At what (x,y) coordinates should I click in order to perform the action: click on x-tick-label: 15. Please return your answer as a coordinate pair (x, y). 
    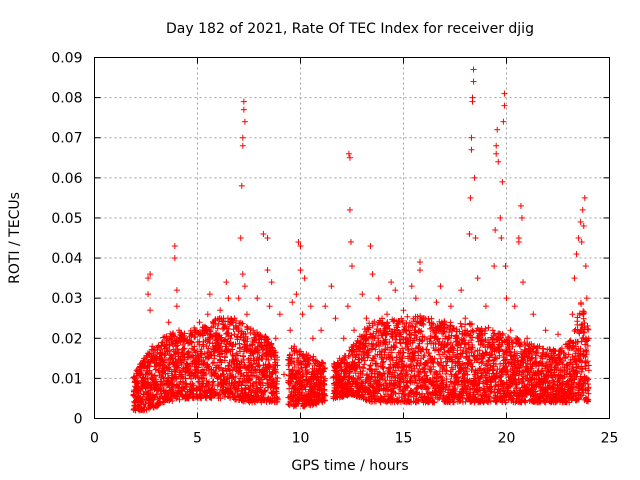
    Looking at the image, I should click on (404, 439).